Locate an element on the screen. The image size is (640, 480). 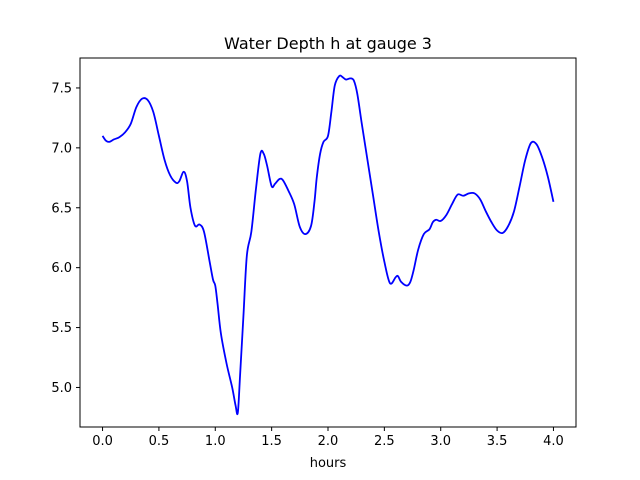
x-tick-label: 3.0 is located at coordinates (440, 441).